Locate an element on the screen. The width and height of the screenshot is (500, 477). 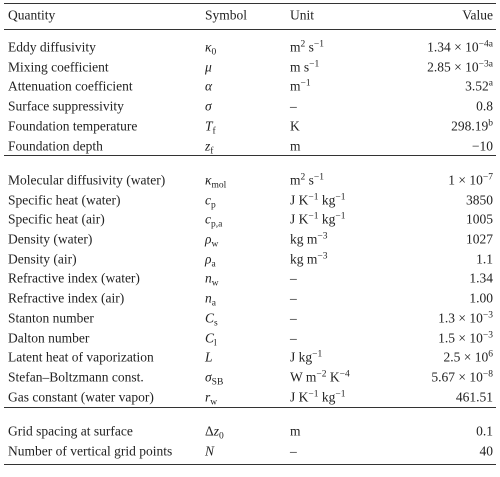
italic-symbol: z is located at coordinates (208, 145).